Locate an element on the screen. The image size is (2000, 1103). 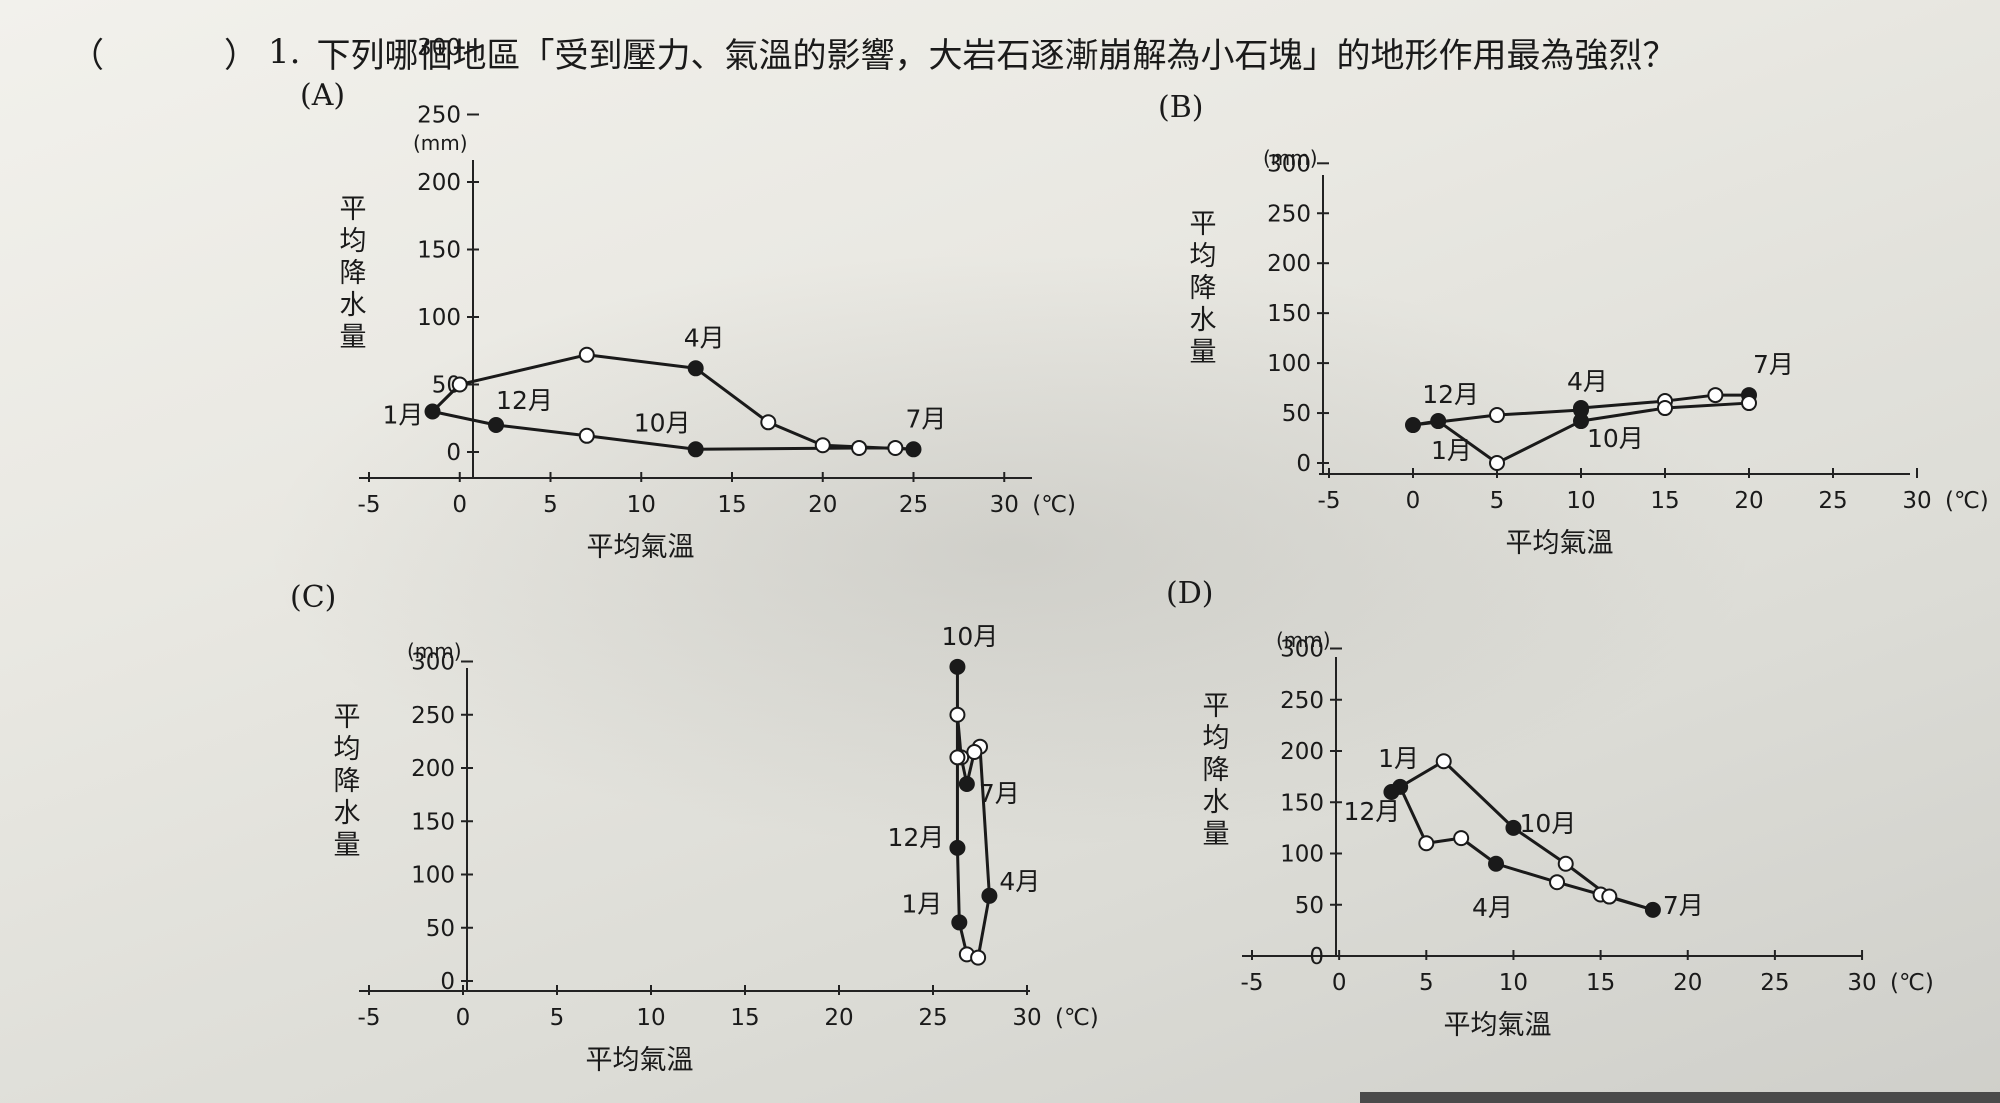
y-tick-label: 200 is located at coordinates (1289, 264).